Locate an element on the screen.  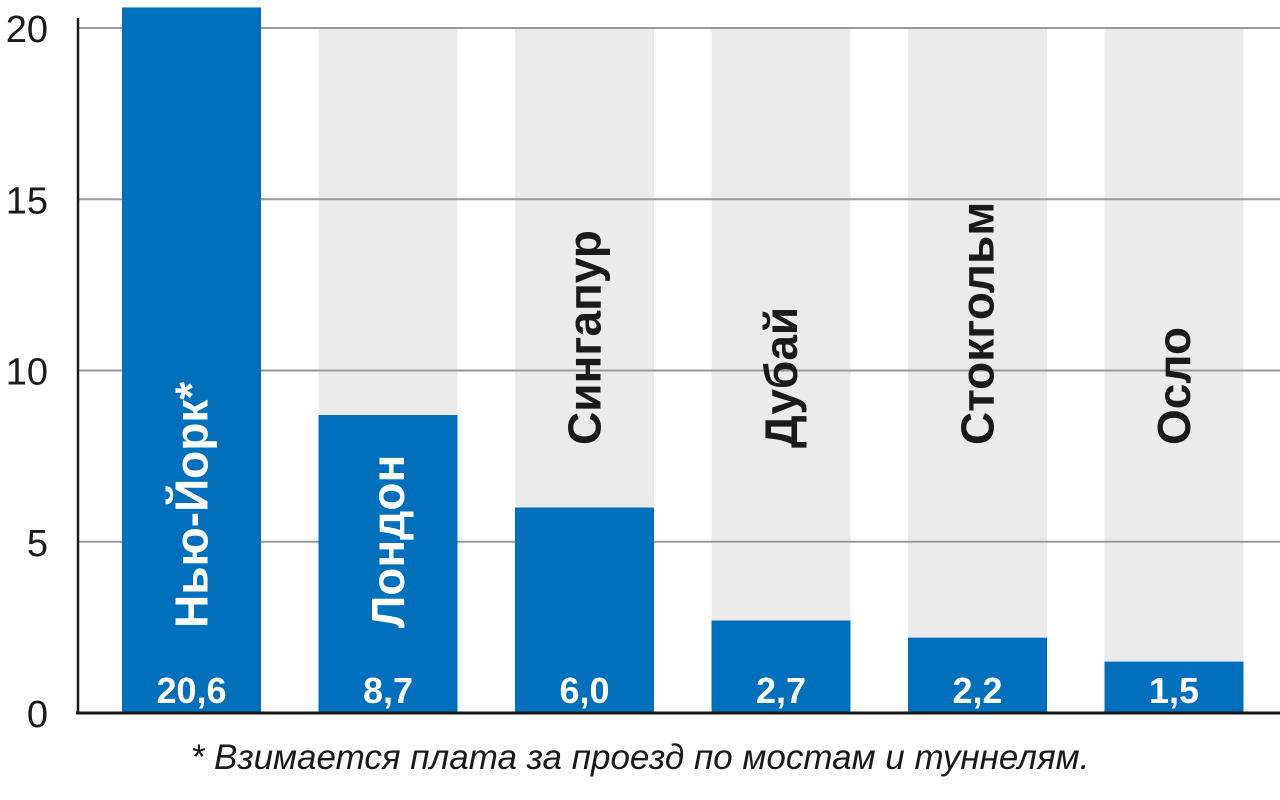
category-label-2: Сингапур is located at coordinates (585, 337).